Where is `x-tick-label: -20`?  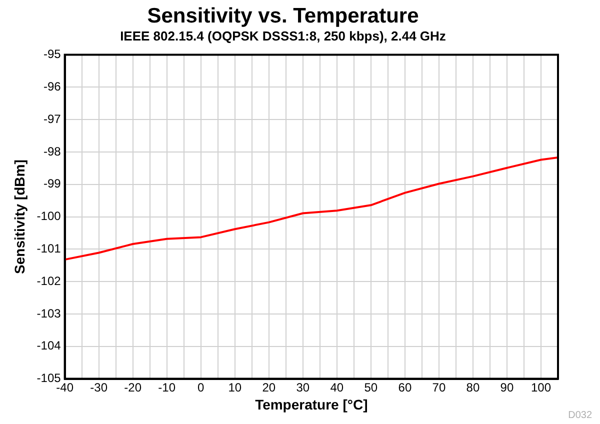
x-tick-label: -20 is located at coordinates (133, 387).